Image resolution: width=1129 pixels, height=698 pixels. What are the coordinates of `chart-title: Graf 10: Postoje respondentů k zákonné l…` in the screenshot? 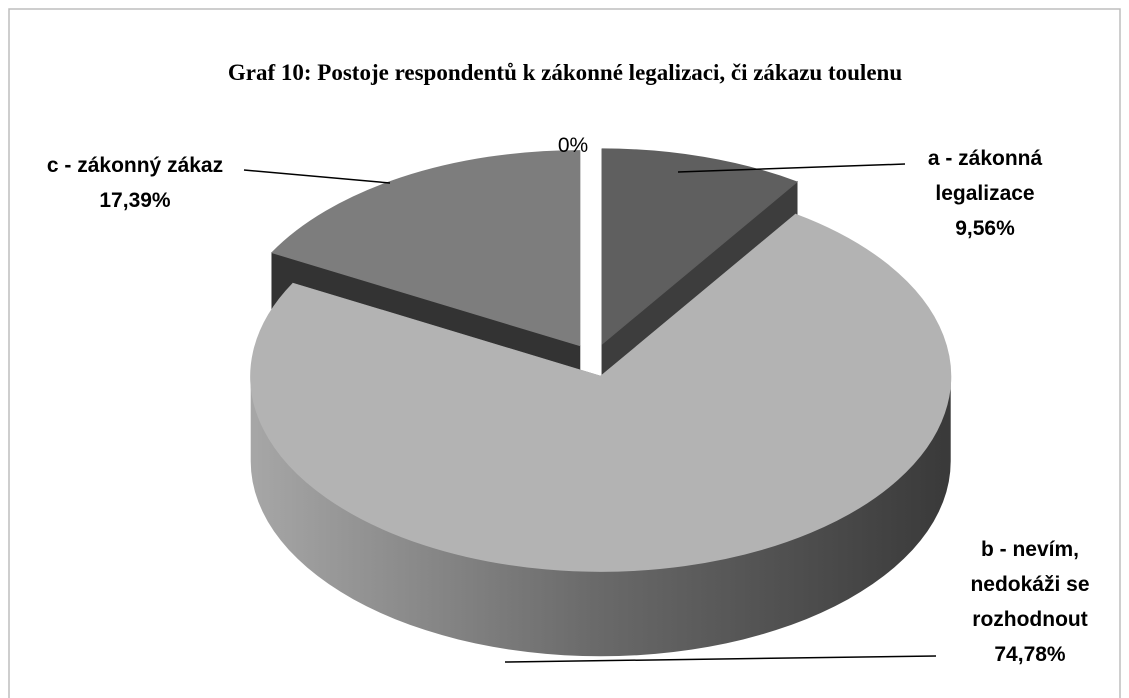 It's located at (565, 72).